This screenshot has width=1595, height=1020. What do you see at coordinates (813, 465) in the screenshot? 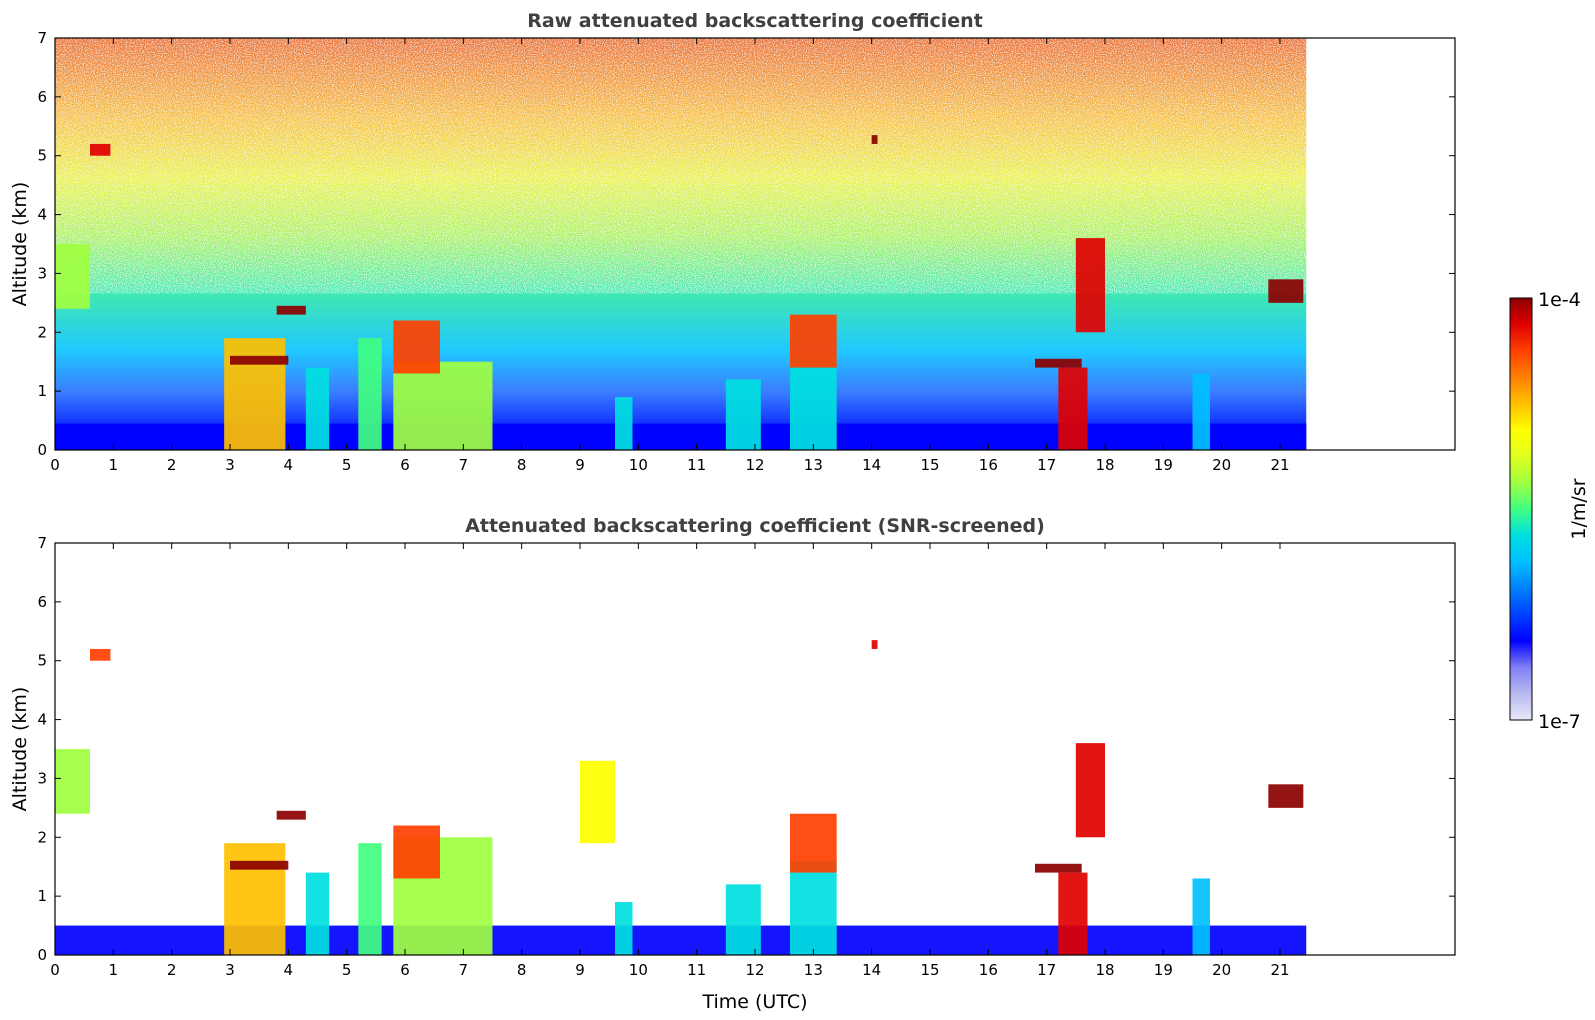
I see `top-x-tick-label-13: 13` at bounding box center [813, 465].